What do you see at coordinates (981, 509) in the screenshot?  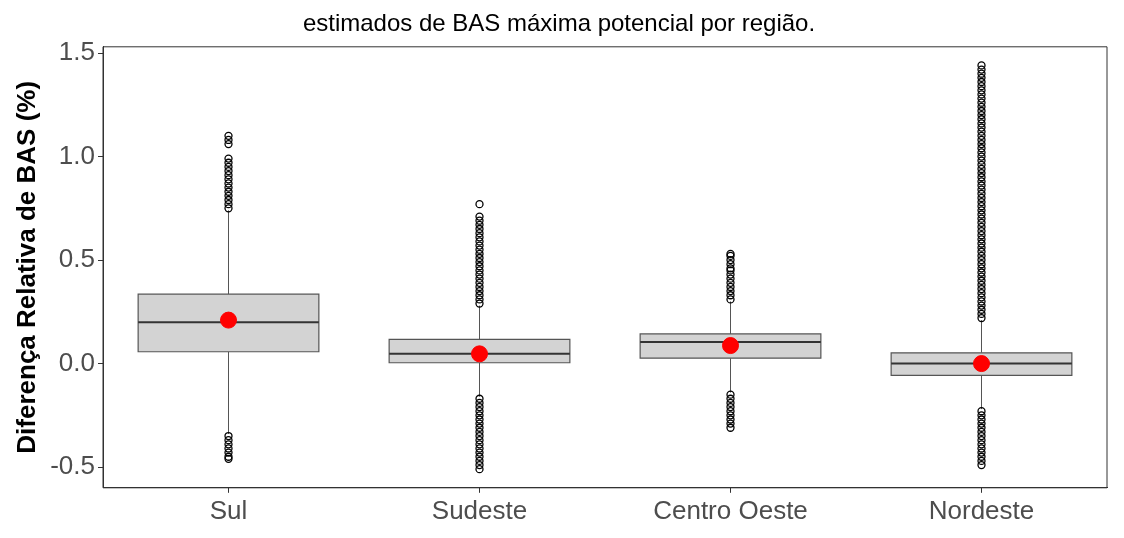 I see `x-tick-label: Nordeste` at bounding box center [981, 509].